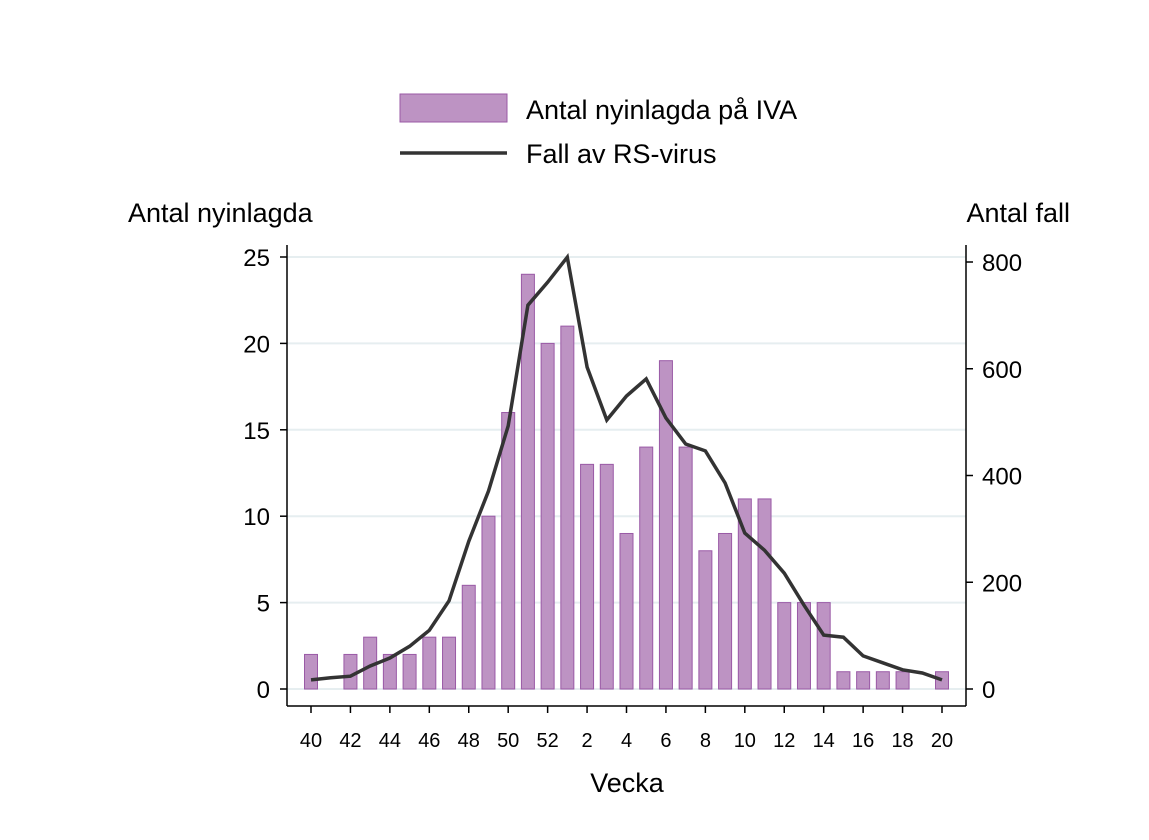  What do you see at coordinates (1018, 213) in the screenshot?
I see `y-axis-right-title: Antal fall` at bounding box center [1018, 213].